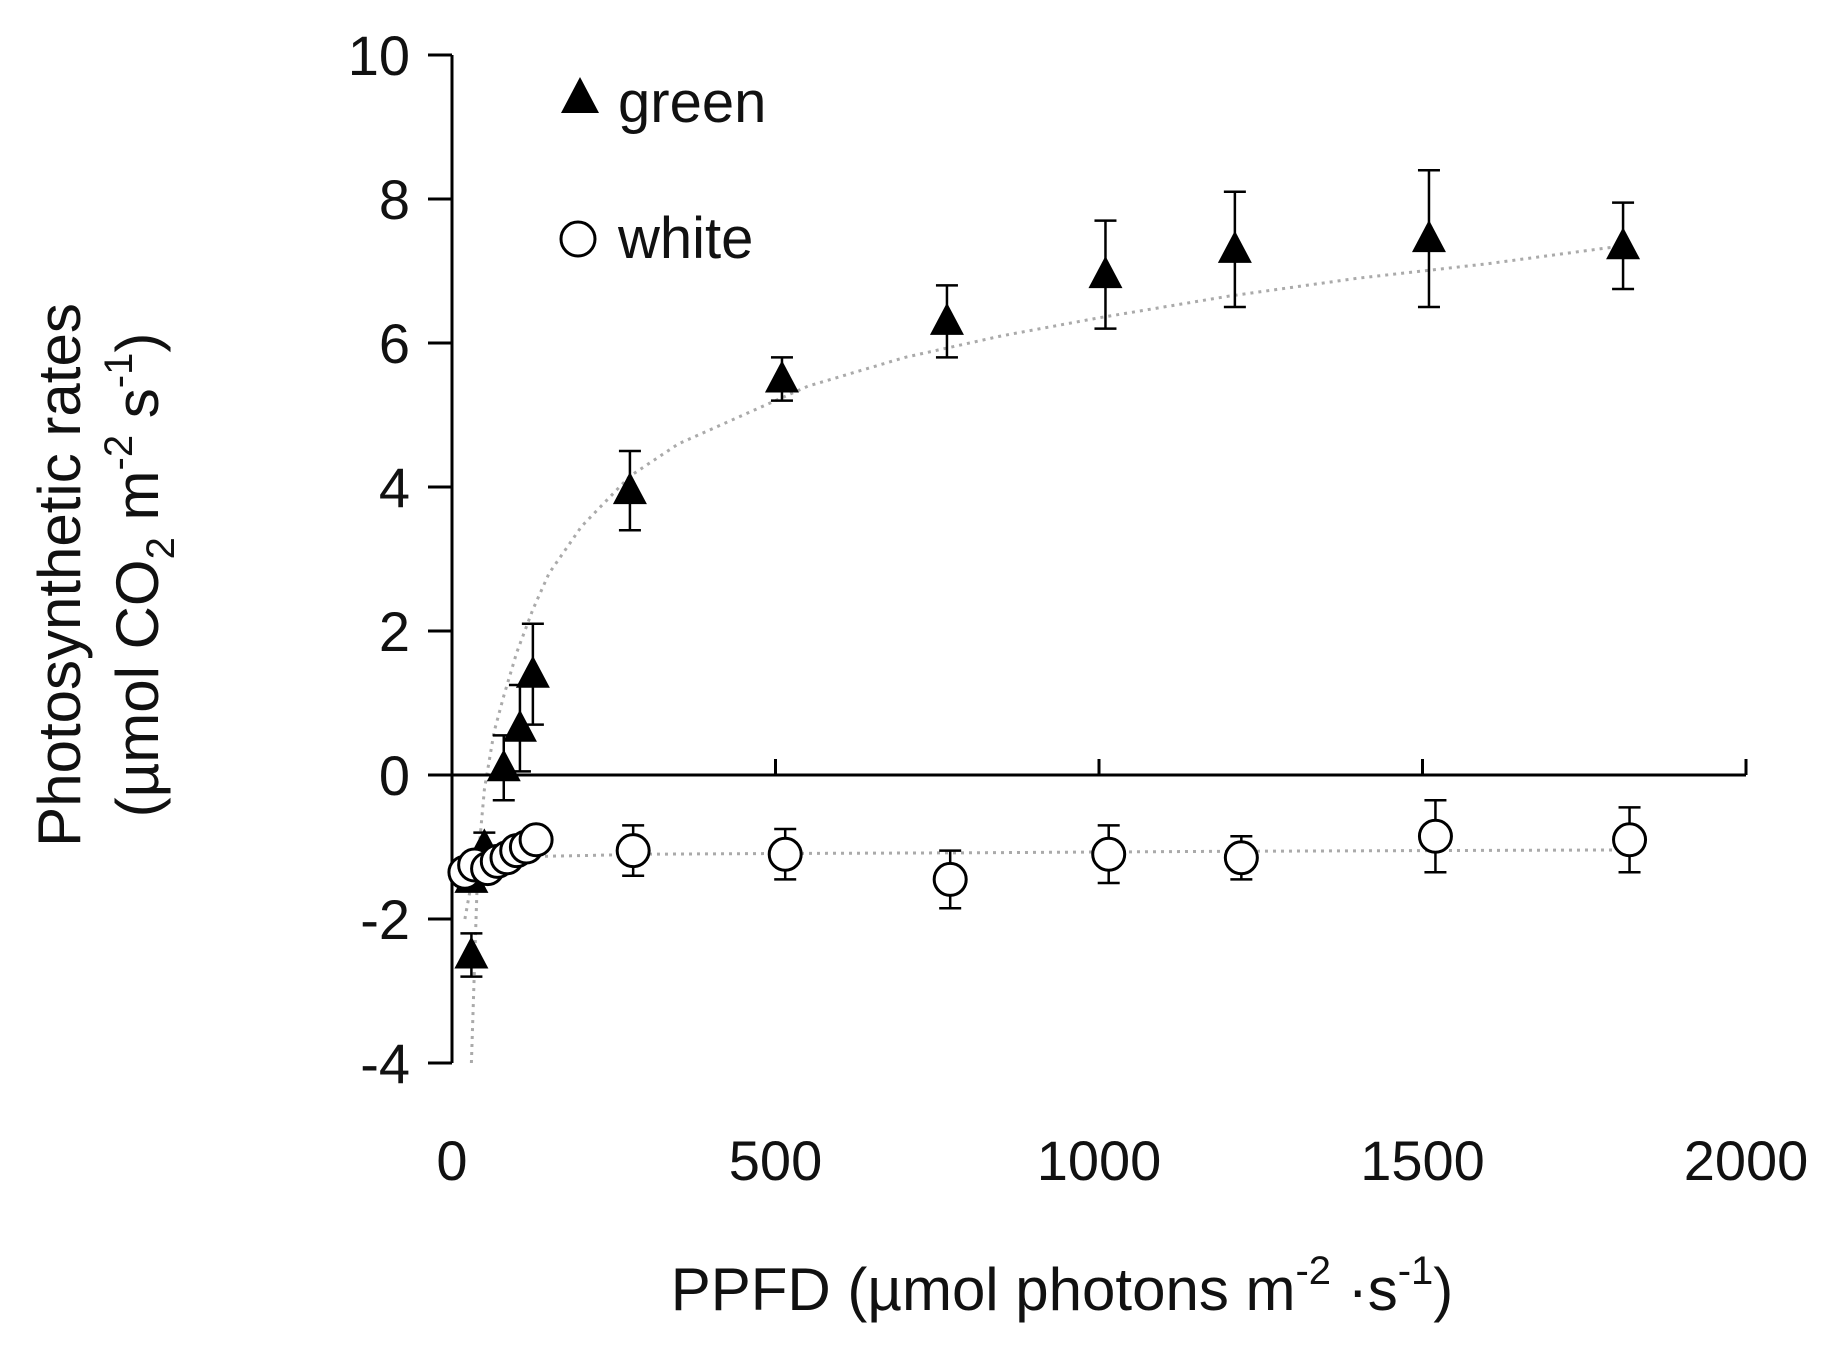 This screenshot has width=1823, height=1345. Describe the element at coordinates (394, 631) in the screenshot. I see `y-tick-label: 2` at that location.